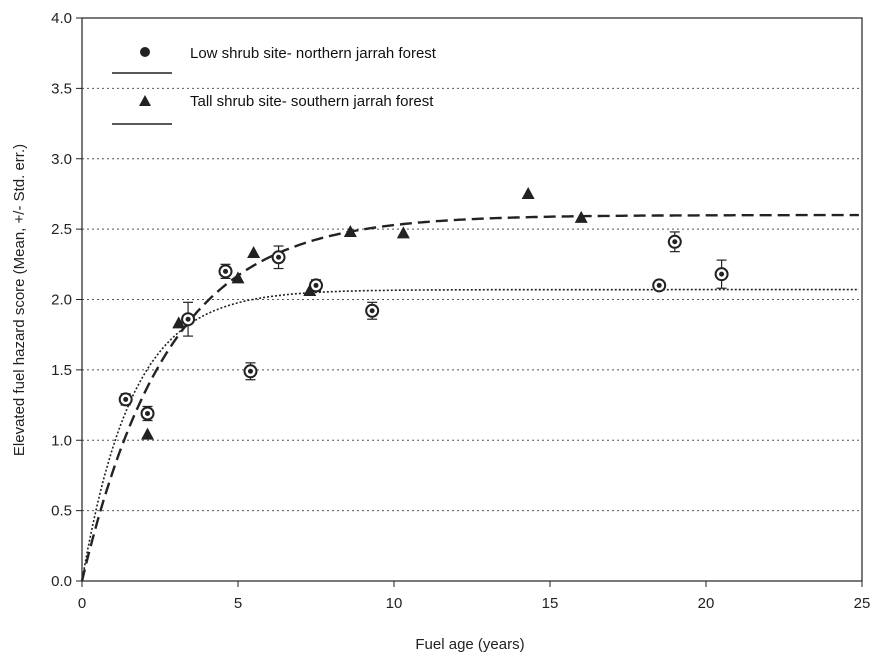 This screenshot has width=874, height=660. I want to click on x-tick-label: 5, so click(238, 603).